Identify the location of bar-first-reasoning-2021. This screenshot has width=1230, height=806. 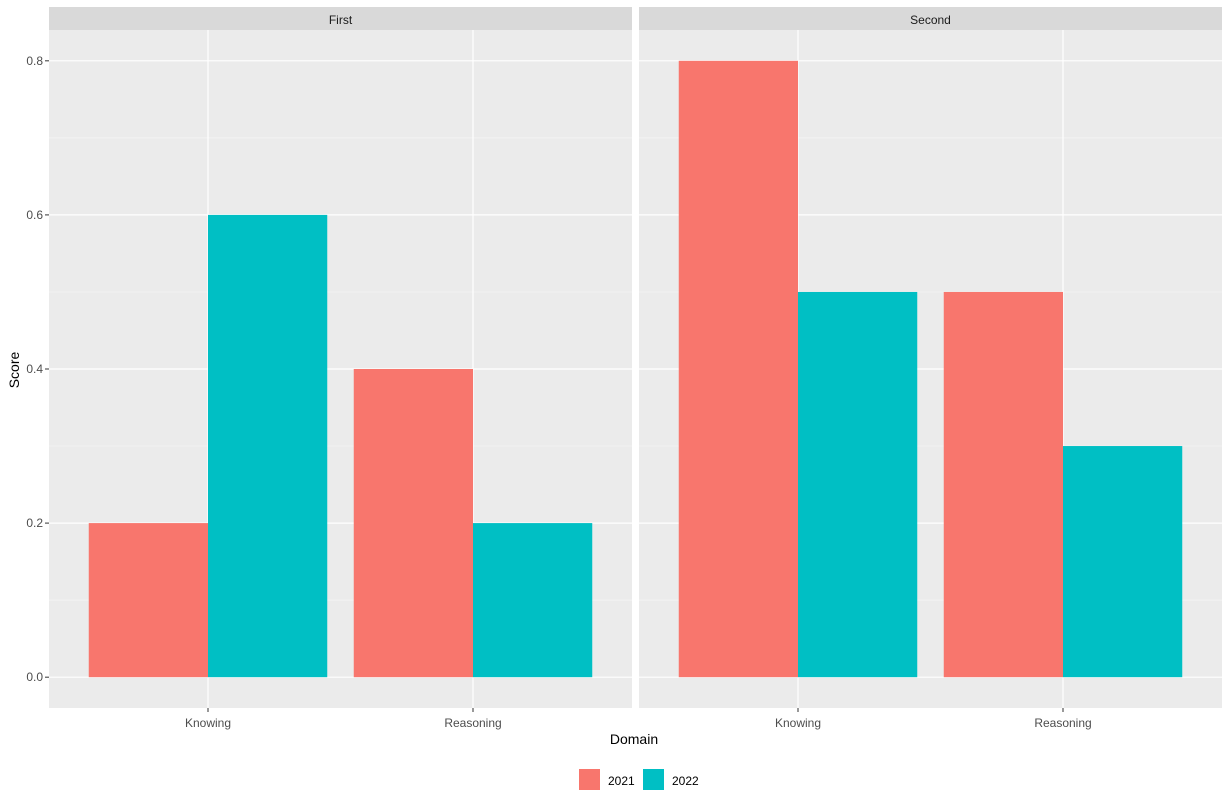
(413, 523).